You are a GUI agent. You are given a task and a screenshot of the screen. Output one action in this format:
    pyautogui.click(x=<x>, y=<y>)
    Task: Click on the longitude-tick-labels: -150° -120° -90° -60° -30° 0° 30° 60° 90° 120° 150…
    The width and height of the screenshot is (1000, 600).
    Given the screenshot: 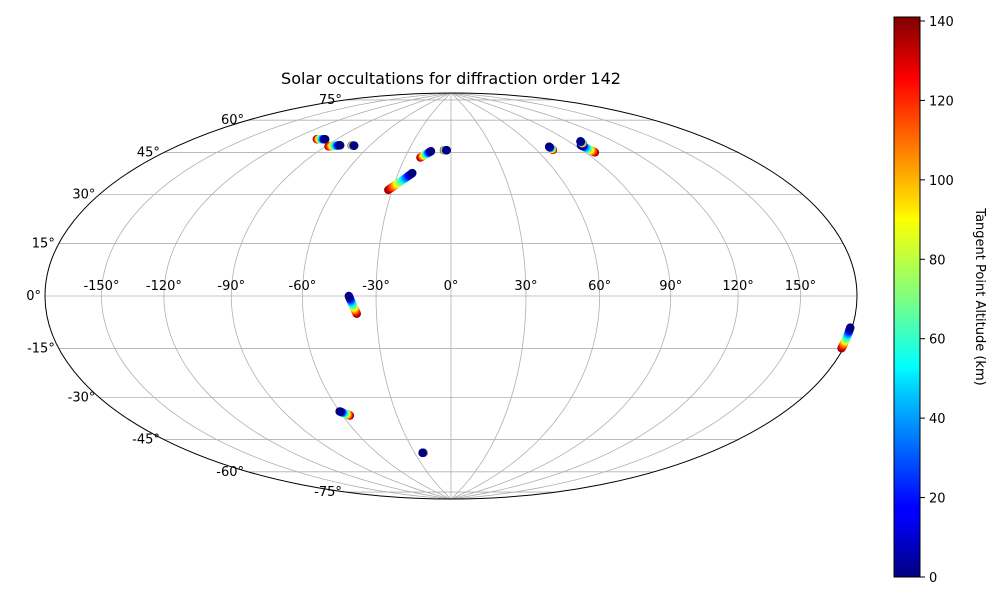 What is the action you would take?
    pyautogui.click(x=449, y=286)
    